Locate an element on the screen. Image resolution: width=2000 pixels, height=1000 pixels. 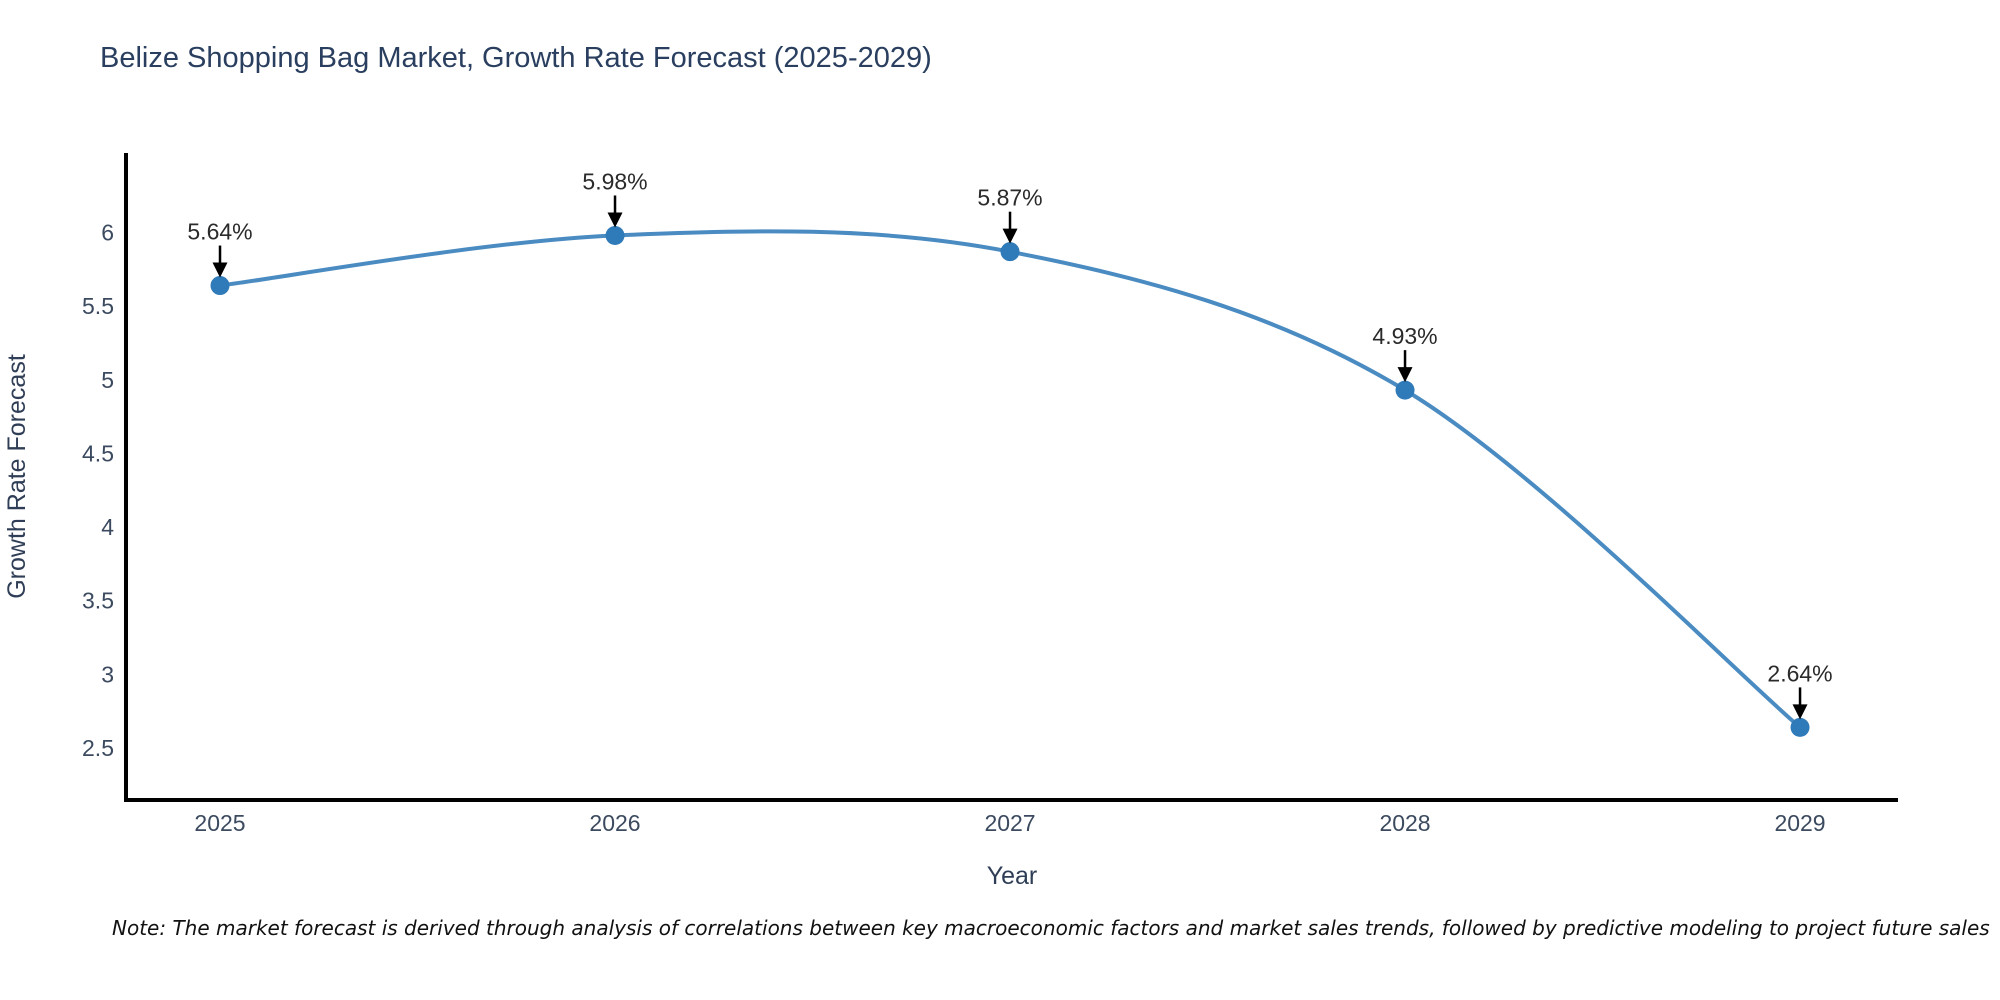
y-tick-label: 4 is located at coordinates (107, 527).